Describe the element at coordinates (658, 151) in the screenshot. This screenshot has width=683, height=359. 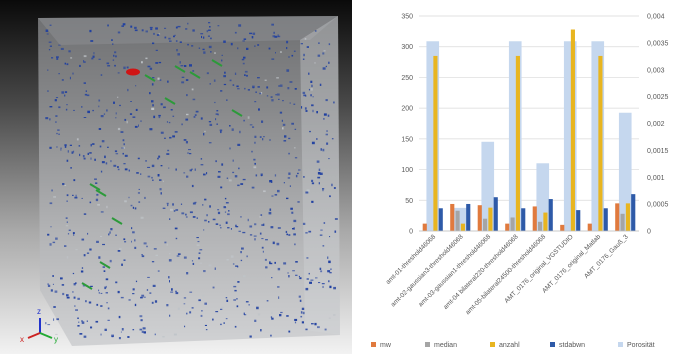
I see `y2-tick-label: 0,0015` at that location.